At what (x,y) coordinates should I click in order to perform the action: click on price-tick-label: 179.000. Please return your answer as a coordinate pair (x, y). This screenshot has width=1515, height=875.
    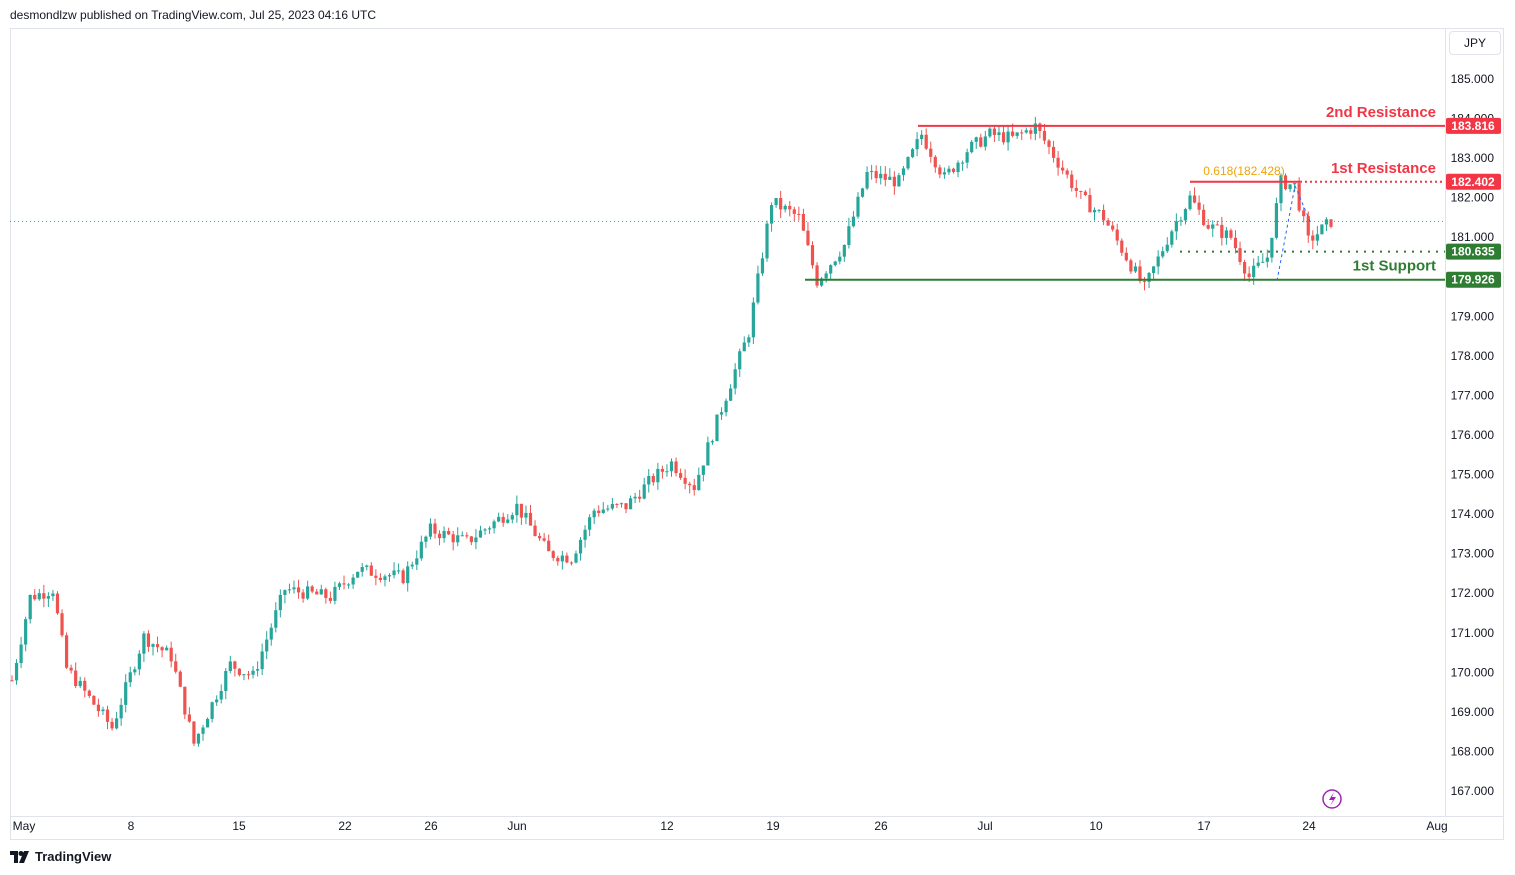
    Looking at the image, I should click on (1473, 316).